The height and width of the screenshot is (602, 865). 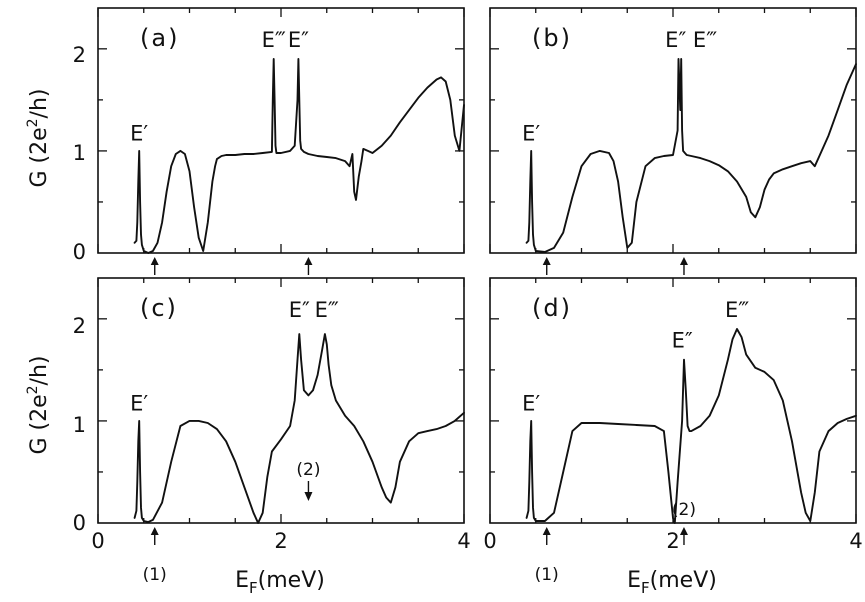 What do you see at coordinates (552, 38) in the screenshot?
I see `panel-label: (b)` at bounding box center [552, 38].